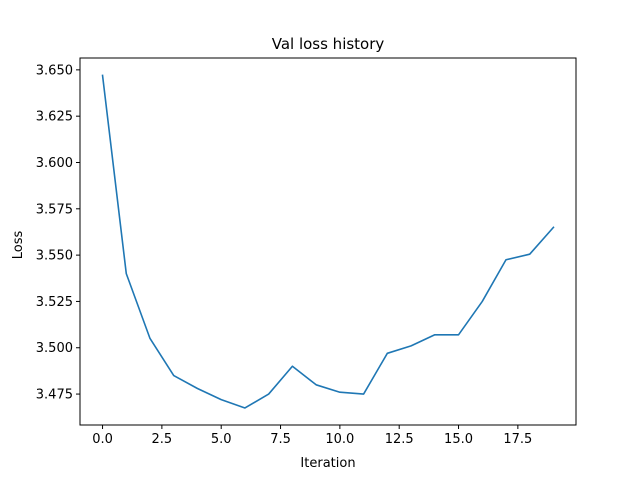  I want to click on y-tick-label: 3.550, so click(54, 256).